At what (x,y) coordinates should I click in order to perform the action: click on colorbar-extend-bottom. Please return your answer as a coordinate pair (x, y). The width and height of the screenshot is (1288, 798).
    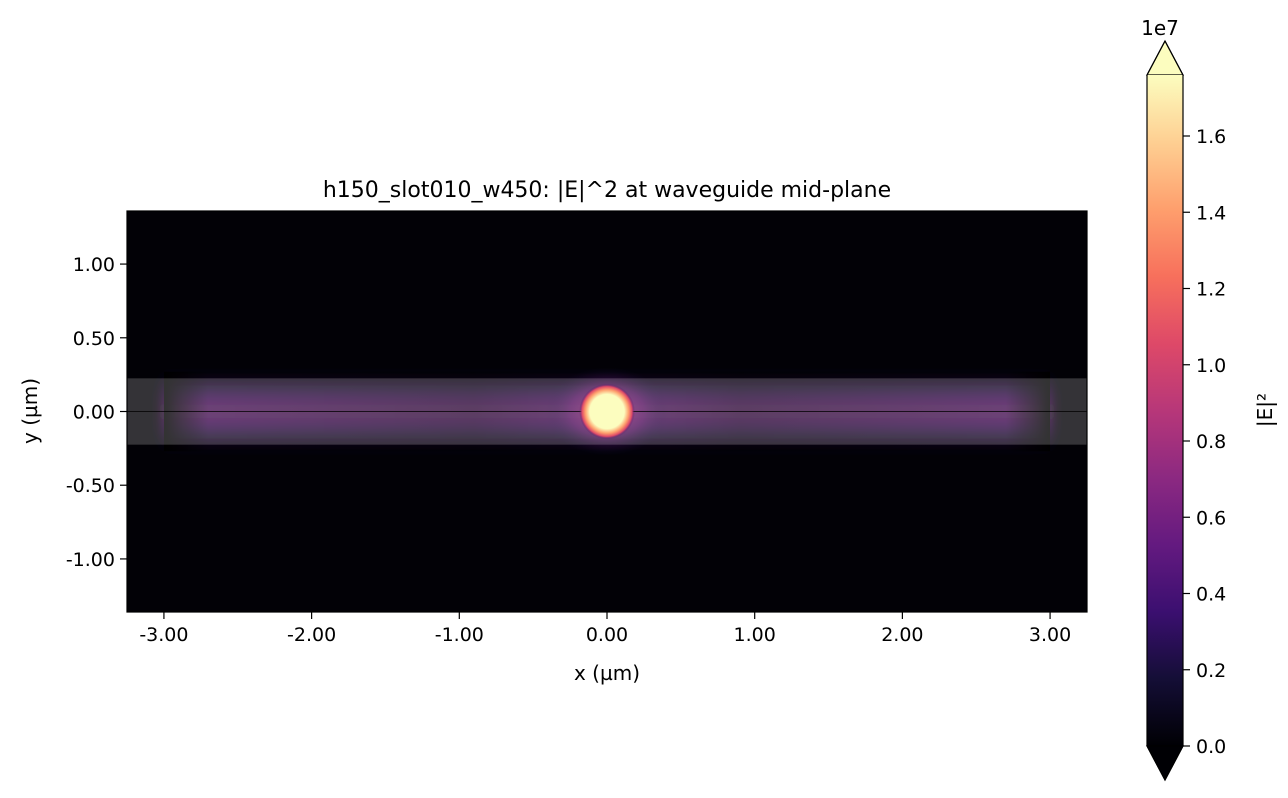
    Looking at the image, I should click on (1165, 763).